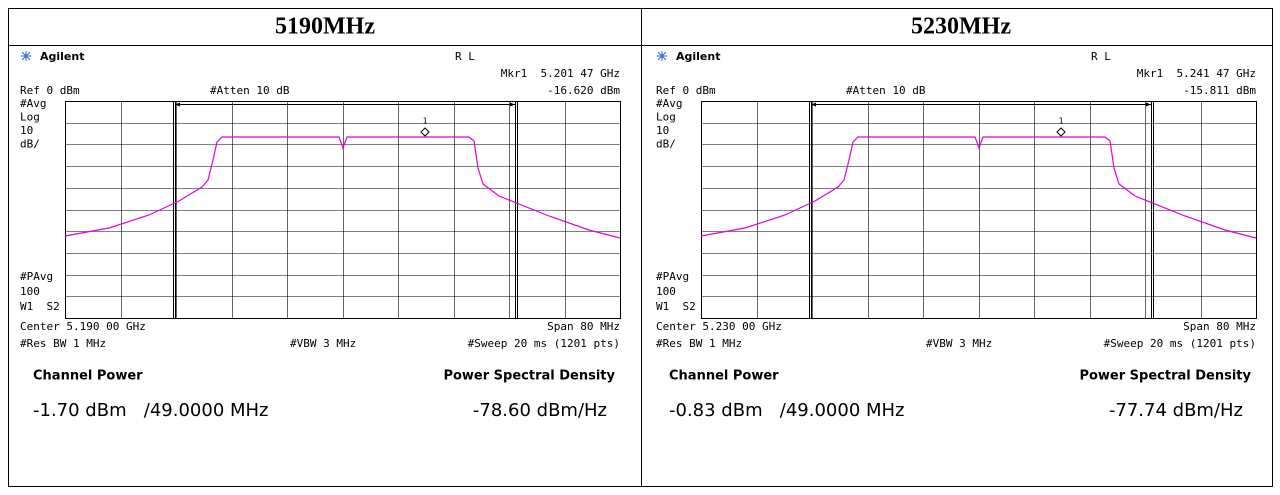  I want to click on panel-title: 5190MHz, so click(325, 27).